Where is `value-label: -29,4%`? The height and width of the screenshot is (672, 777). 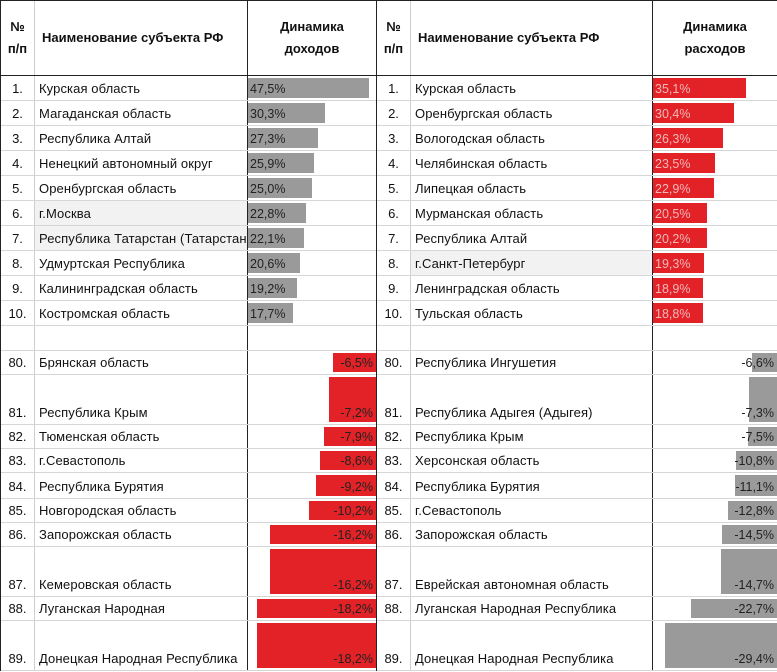 value-label: -29,4% is located at coordinates (754, 659).